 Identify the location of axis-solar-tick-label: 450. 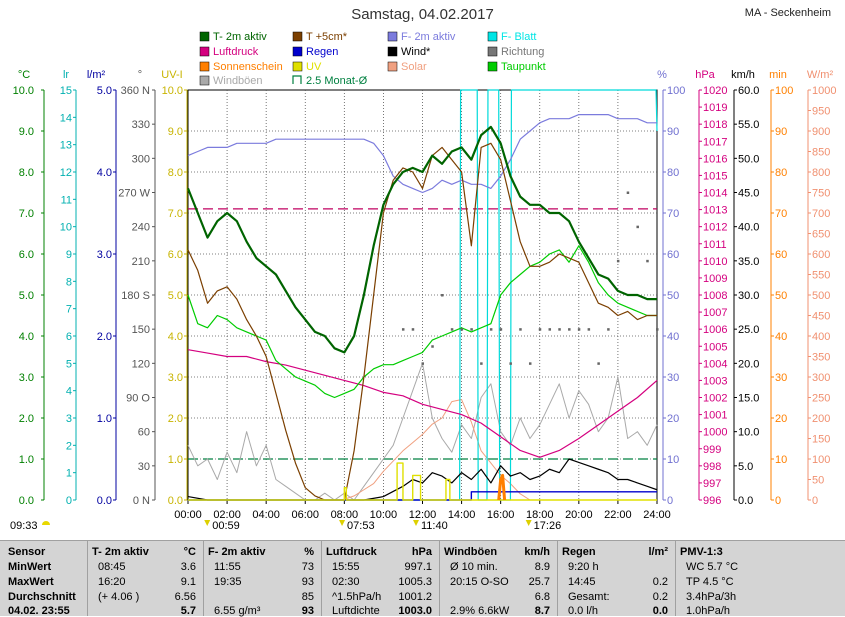
(821, 317).